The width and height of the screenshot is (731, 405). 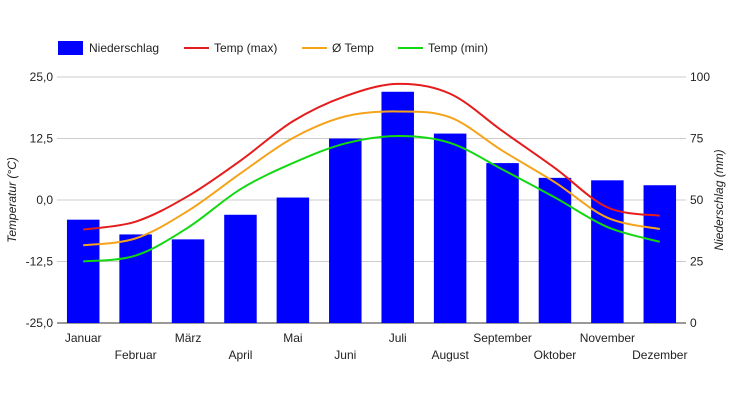 I want to click on y-left-tick-label: 0,0, so click(x=44, y=200).